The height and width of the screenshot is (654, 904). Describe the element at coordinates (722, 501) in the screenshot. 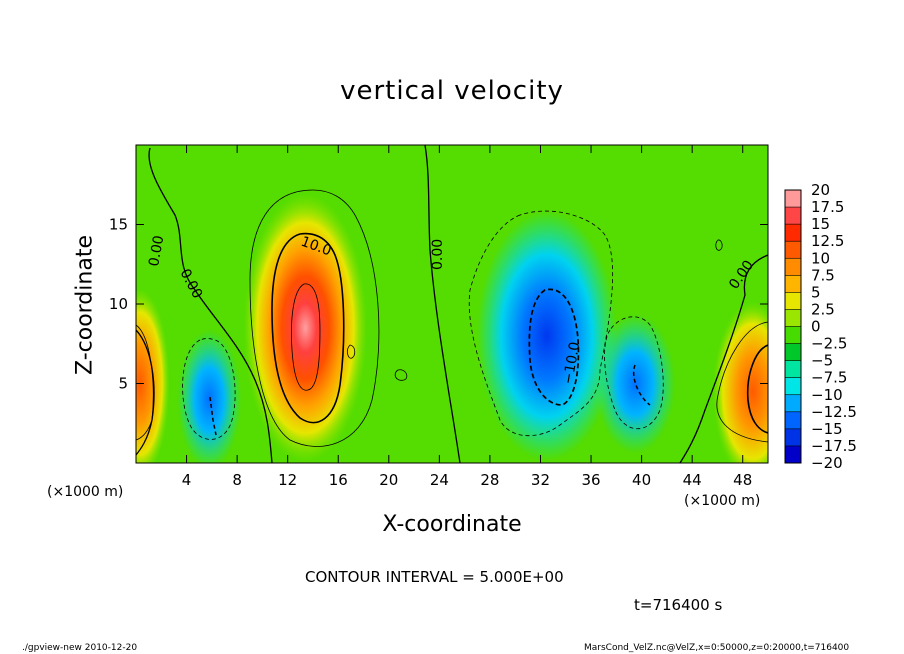

I see `x-unit-label-right: (×1000 m)` at that location.